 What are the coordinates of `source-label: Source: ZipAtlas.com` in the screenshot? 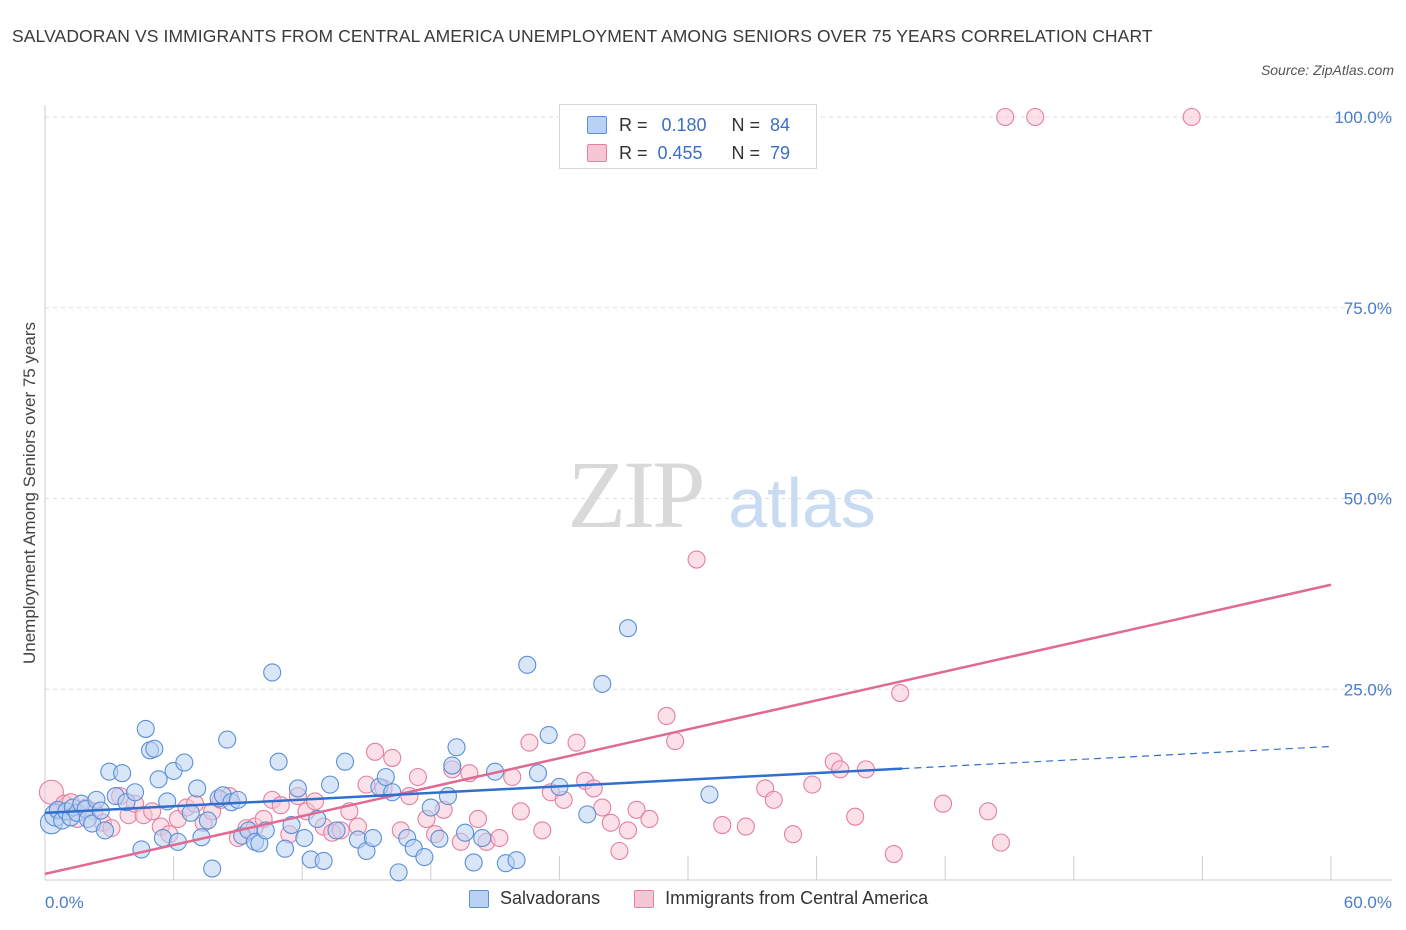 It's located at (1327, 70).